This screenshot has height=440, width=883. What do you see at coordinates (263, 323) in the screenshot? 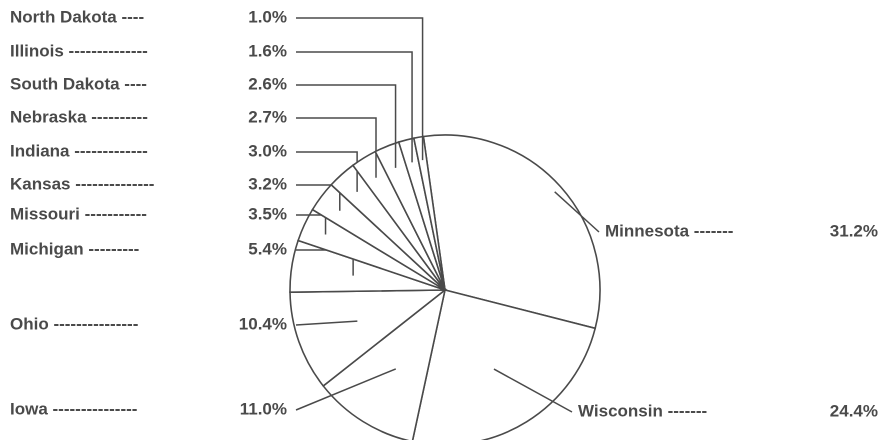
I see `value-label: 10.4%` at bounding box center [263, 323].